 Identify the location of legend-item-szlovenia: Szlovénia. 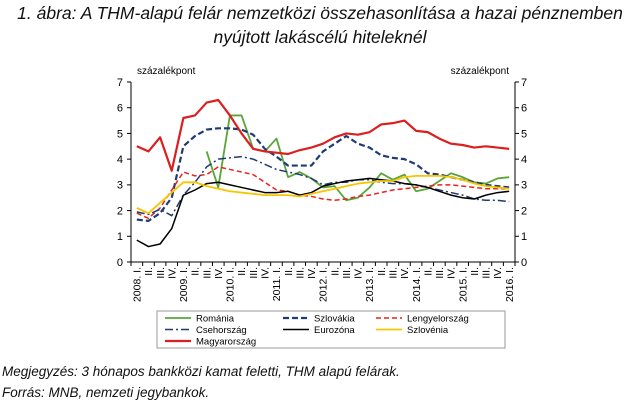
(412, 330).